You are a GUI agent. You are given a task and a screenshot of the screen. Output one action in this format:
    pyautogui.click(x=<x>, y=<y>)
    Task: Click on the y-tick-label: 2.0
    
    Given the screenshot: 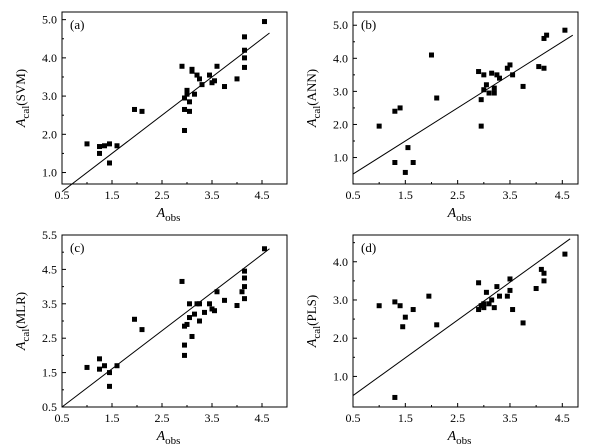 What is the action you would take?
    pyautogui.click(x=340, y=124)
    